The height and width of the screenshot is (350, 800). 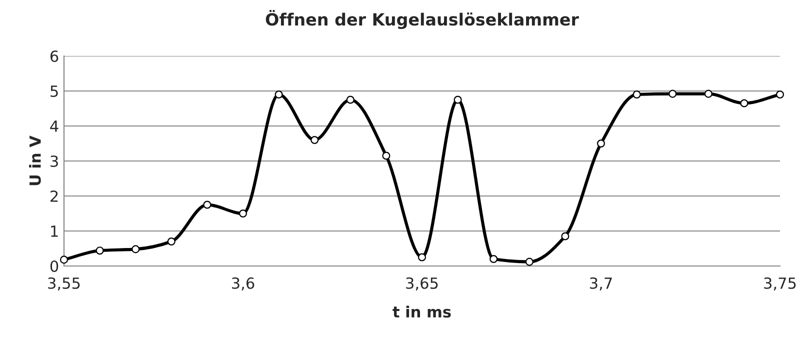 What do you see at coordinates (780, 283) in the screenshot?
I see `x-tick-label: 3,75` at bounding box center [780, 283].